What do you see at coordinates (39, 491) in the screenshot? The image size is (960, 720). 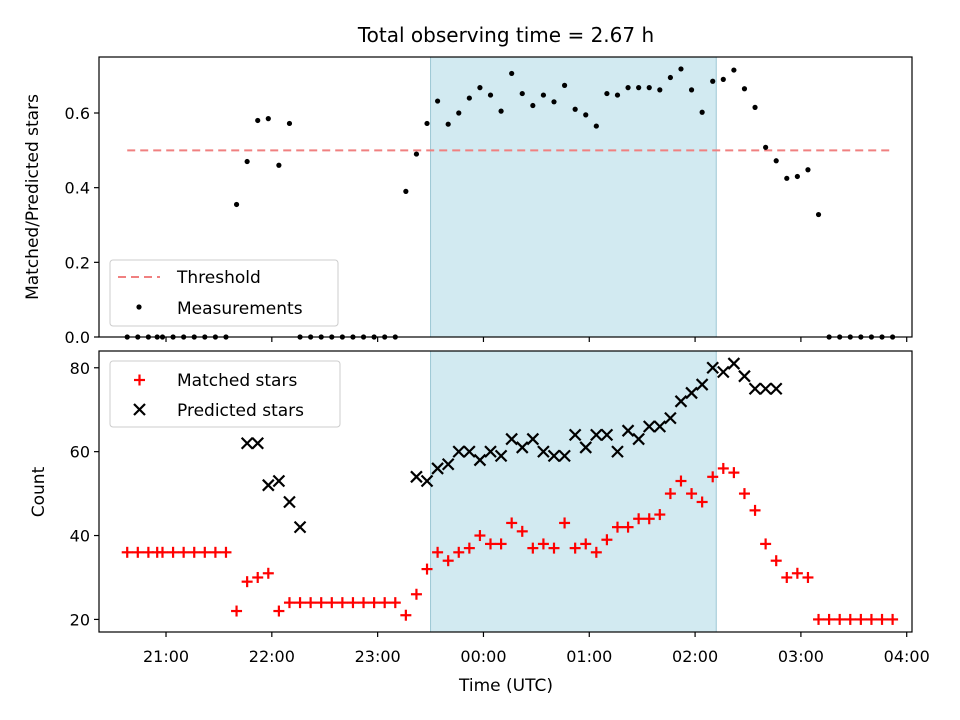 I see `bottom-y-axis-label: Count` at bounding box center [39, 491].